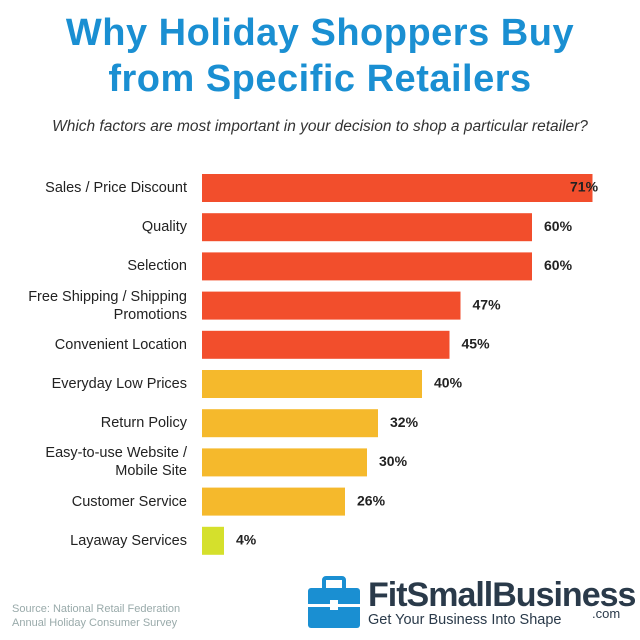  What do you see at coordinates (393, 461) in the screenshot?
I see `value-label: 30%` at bounding box center [393, 461].